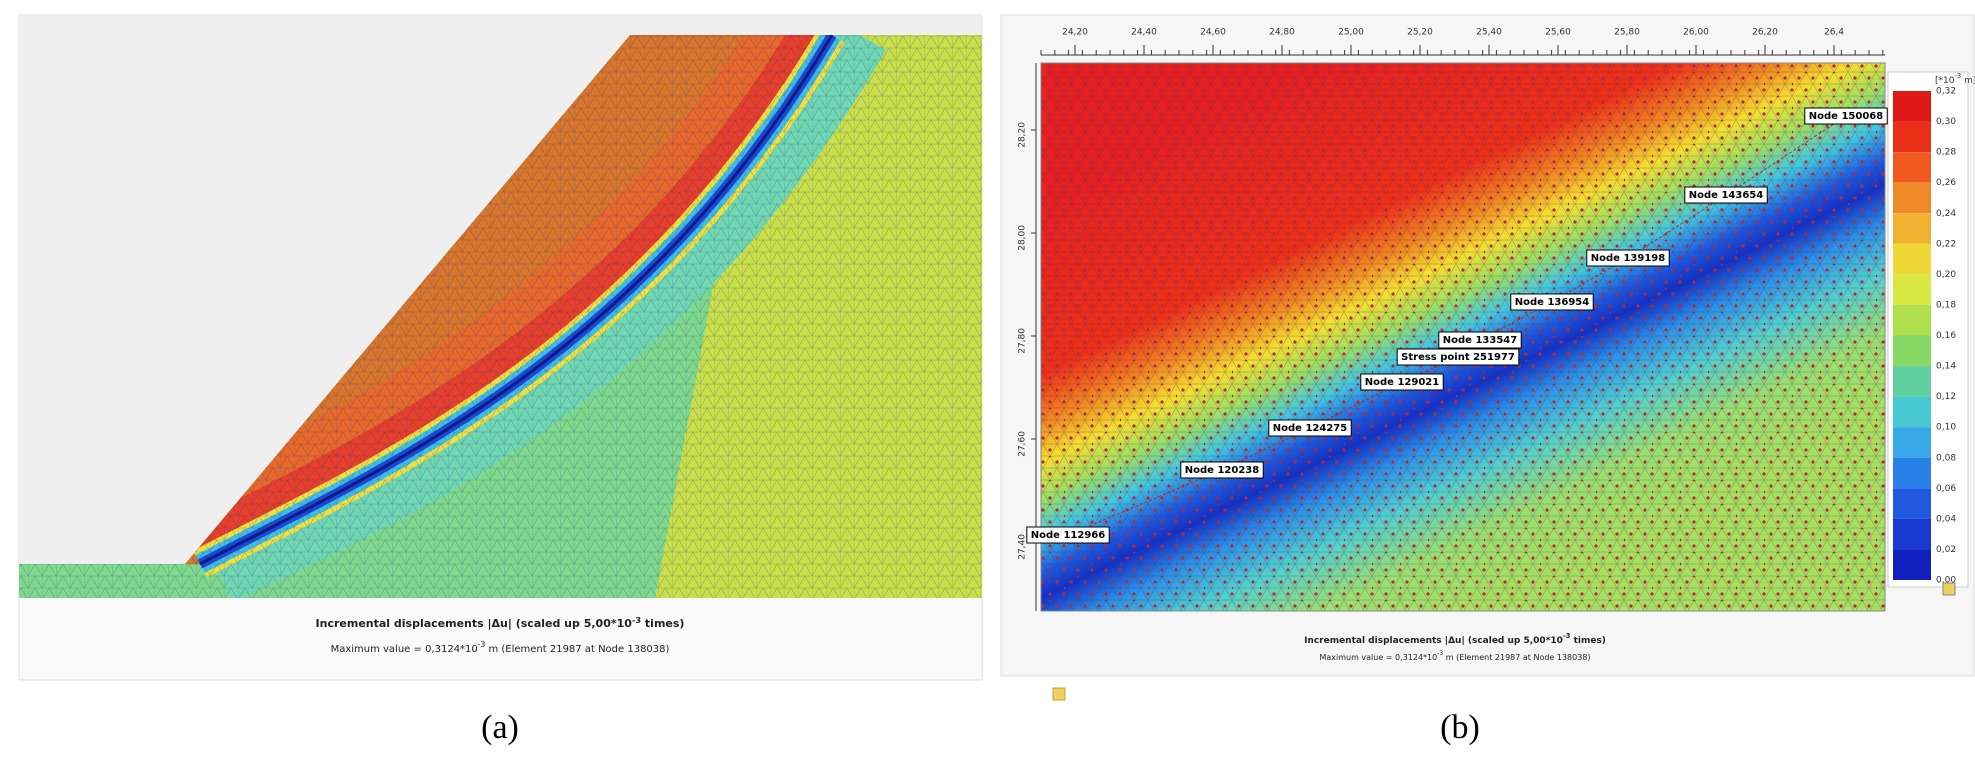 The image size is (1975, 768). I want to click on legend-label: 0,22, so click(1946, 244).